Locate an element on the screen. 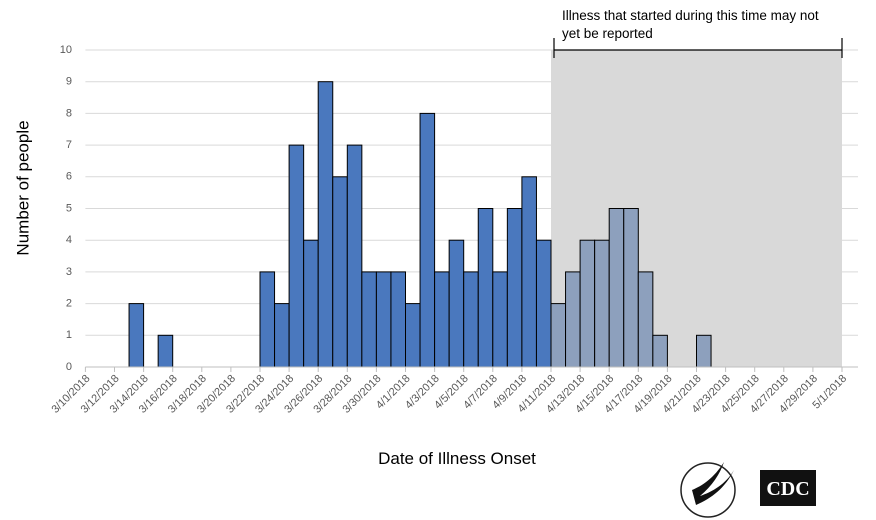 The height and width of the screenshot is (520, 876). y-tick-label: 7 is located at coordinates (69, 145).